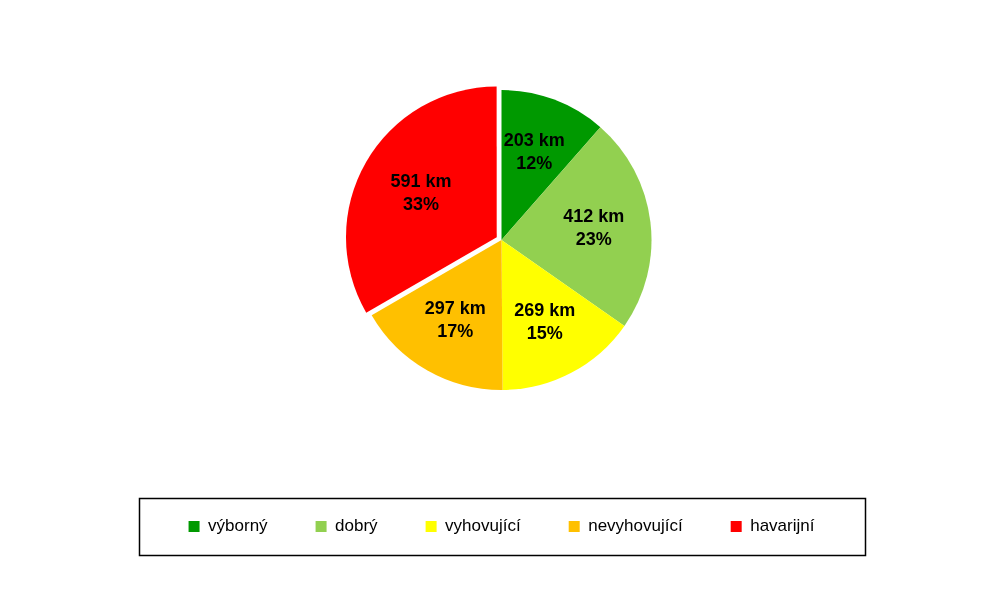 The image size is (1003, 590). Describe the element at coordinates (545, 321) in the screenshot. I see `data-label: 269 km 15%` at that location.